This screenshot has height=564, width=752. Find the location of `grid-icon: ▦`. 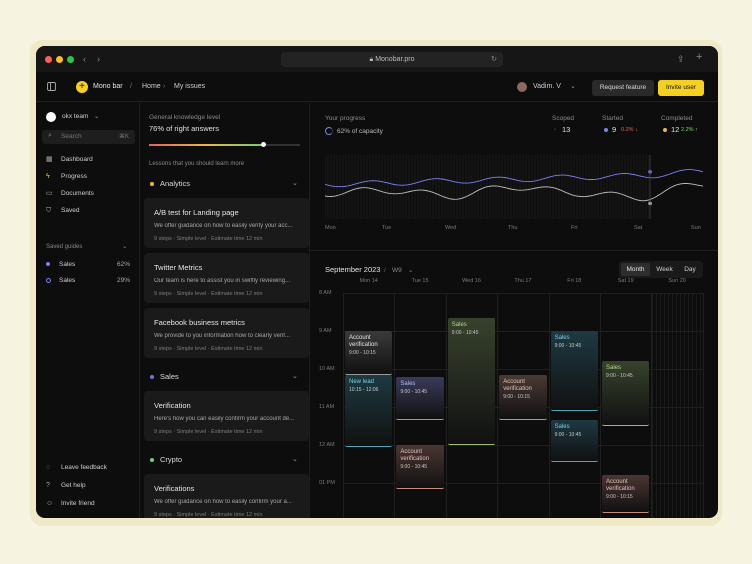

grid-icon: ▦ is located at coordinates (49, 159).